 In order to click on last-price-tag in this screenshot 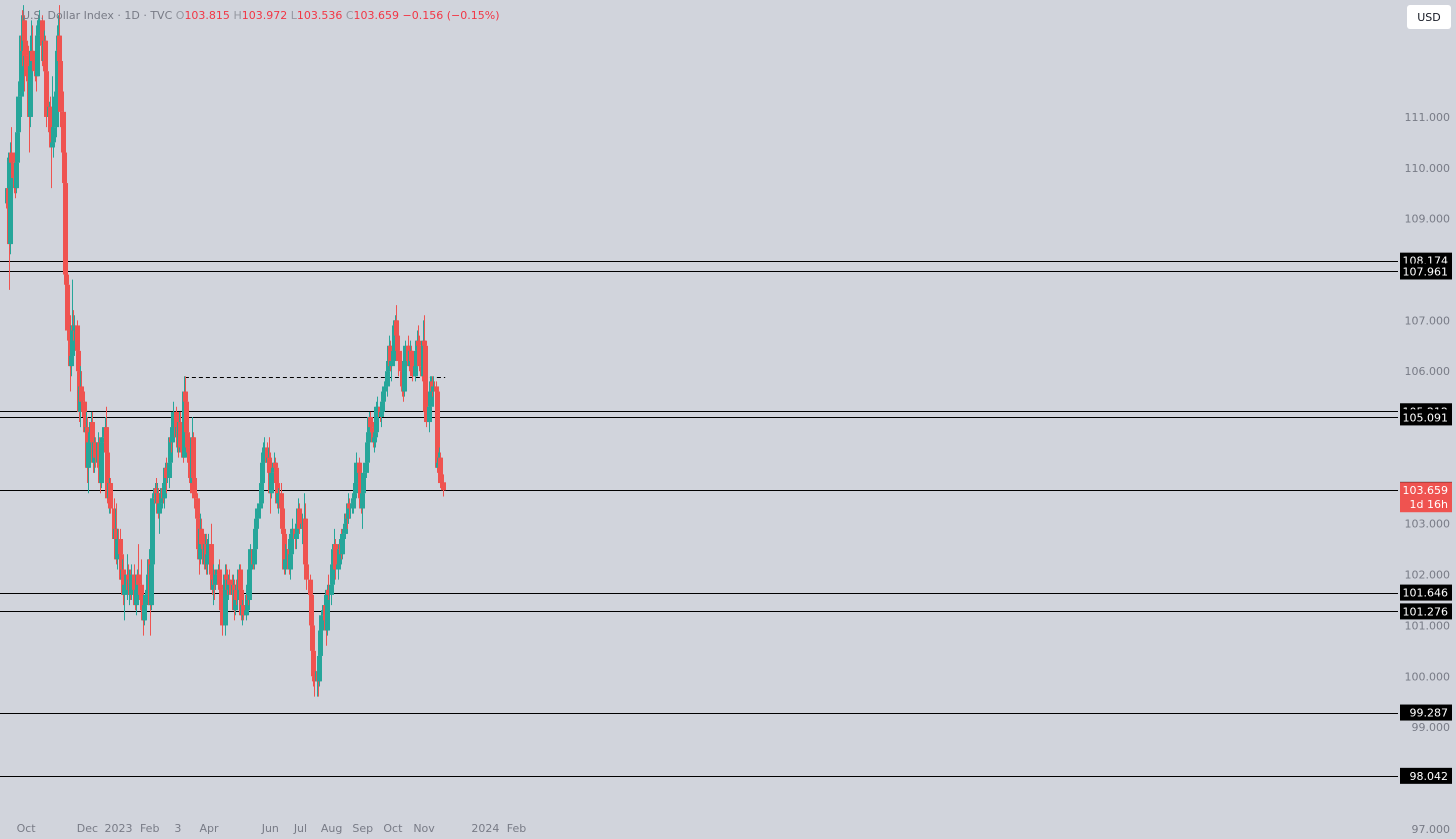, I will do `click(1426, 497)`.